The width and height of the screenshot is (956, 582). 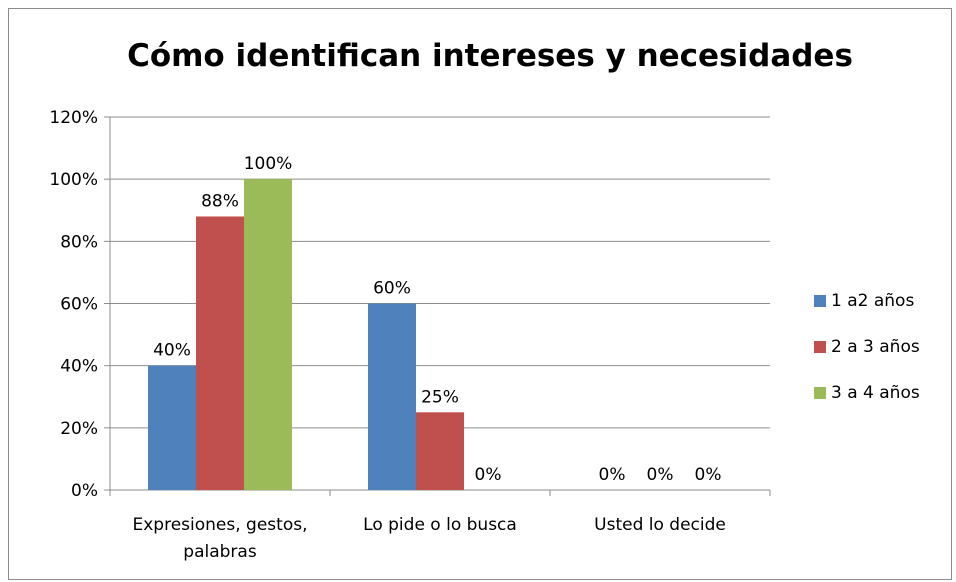 I want to click on x-tick-label: Expresiones, gestos,, so click(x=220, y=525).